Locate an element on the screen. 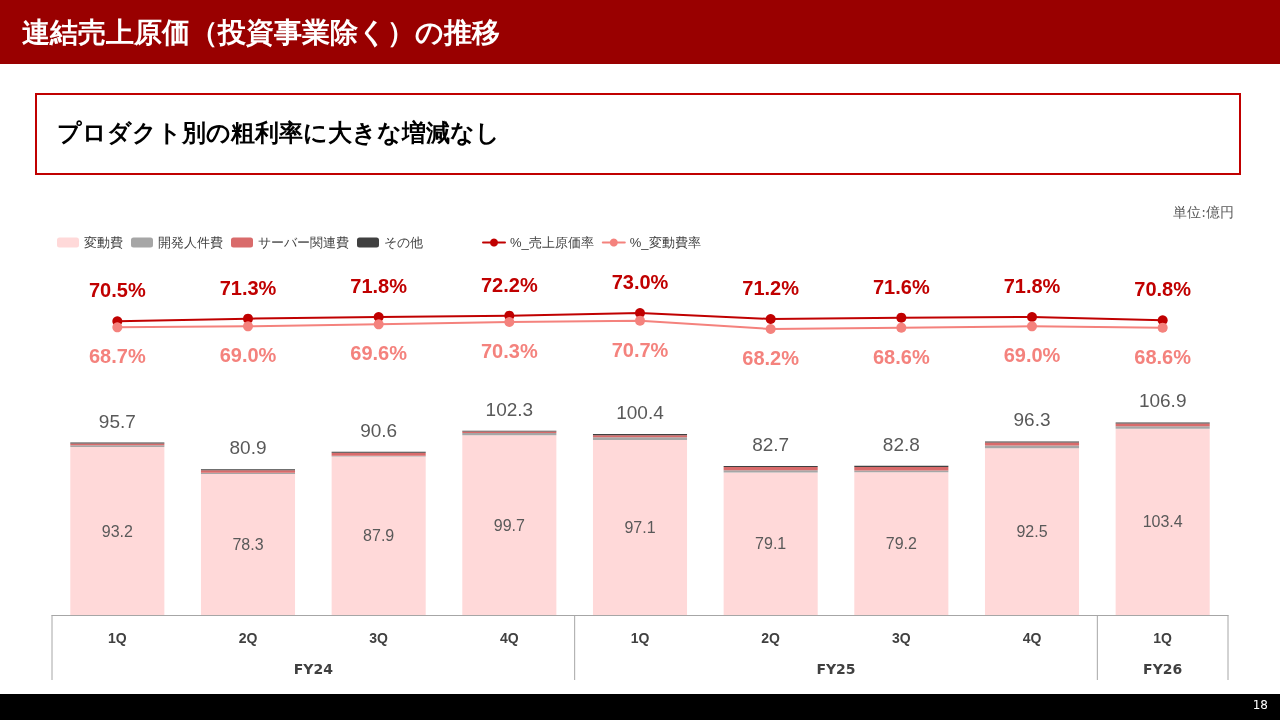  data-label: 79.1 is located at coordinates (771, 544).